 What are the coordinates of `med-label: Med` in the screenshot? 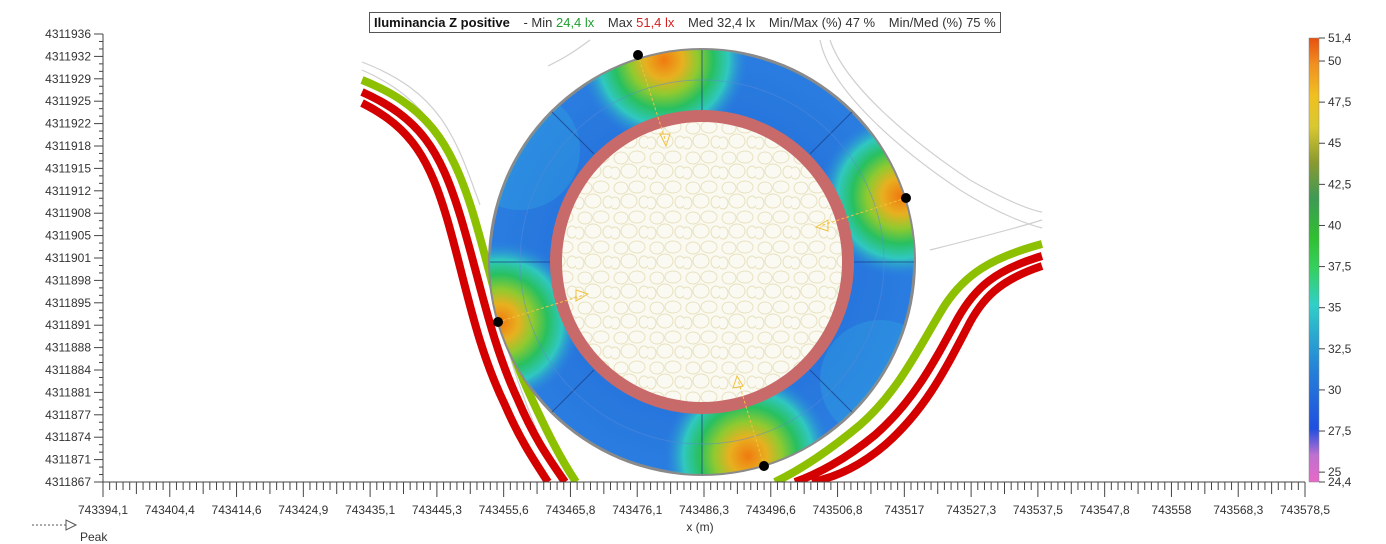 It's located at (701, 22).